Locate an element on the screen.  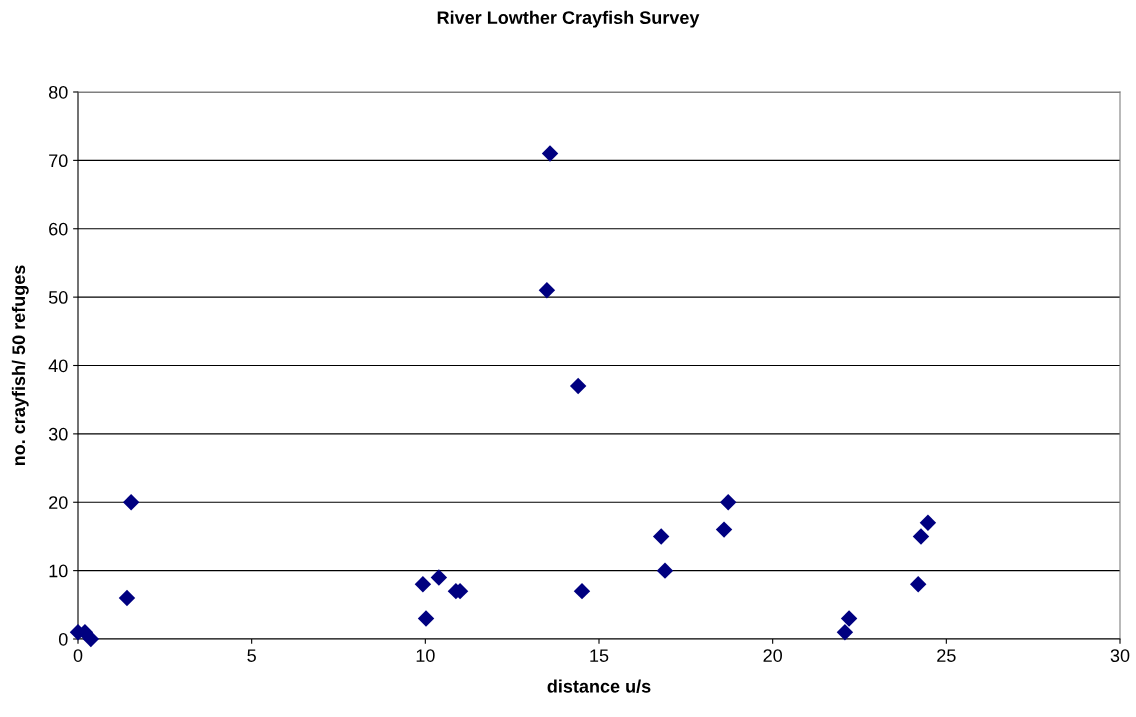
x-tick-label: 20 is located at coordinates (772, 655).